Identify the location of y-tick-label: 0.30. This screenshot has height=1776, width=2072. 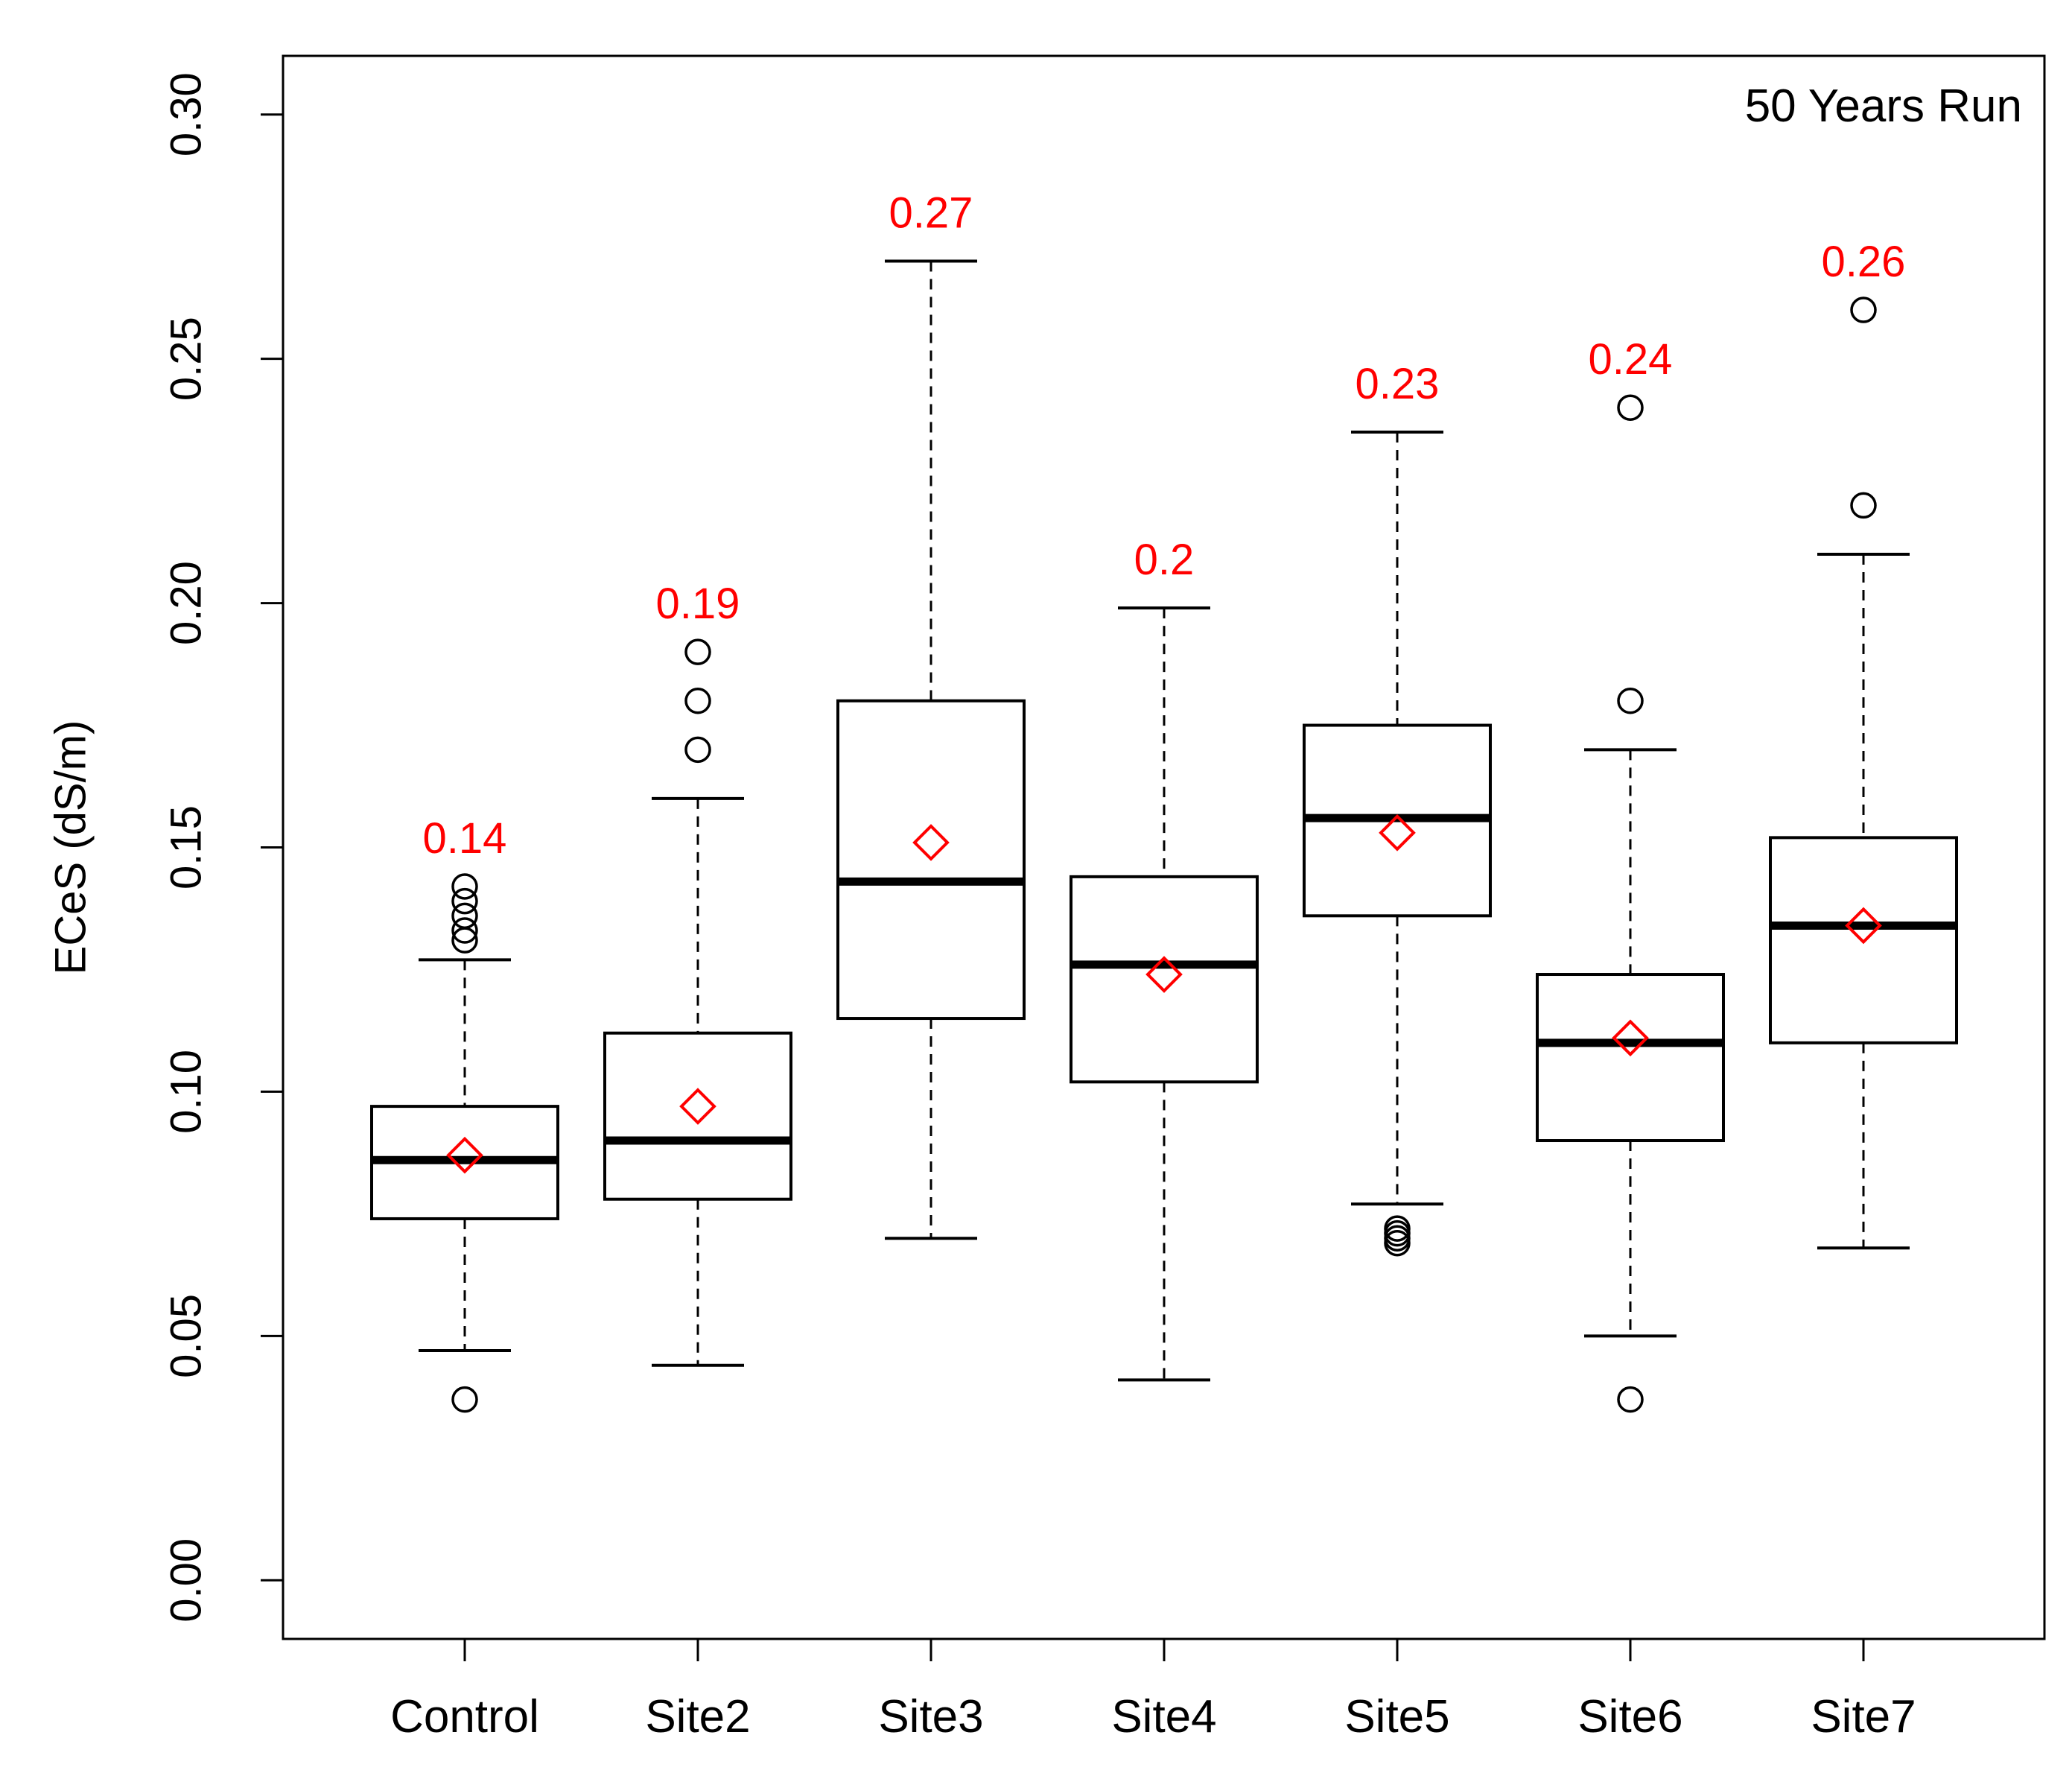
(187, 114).